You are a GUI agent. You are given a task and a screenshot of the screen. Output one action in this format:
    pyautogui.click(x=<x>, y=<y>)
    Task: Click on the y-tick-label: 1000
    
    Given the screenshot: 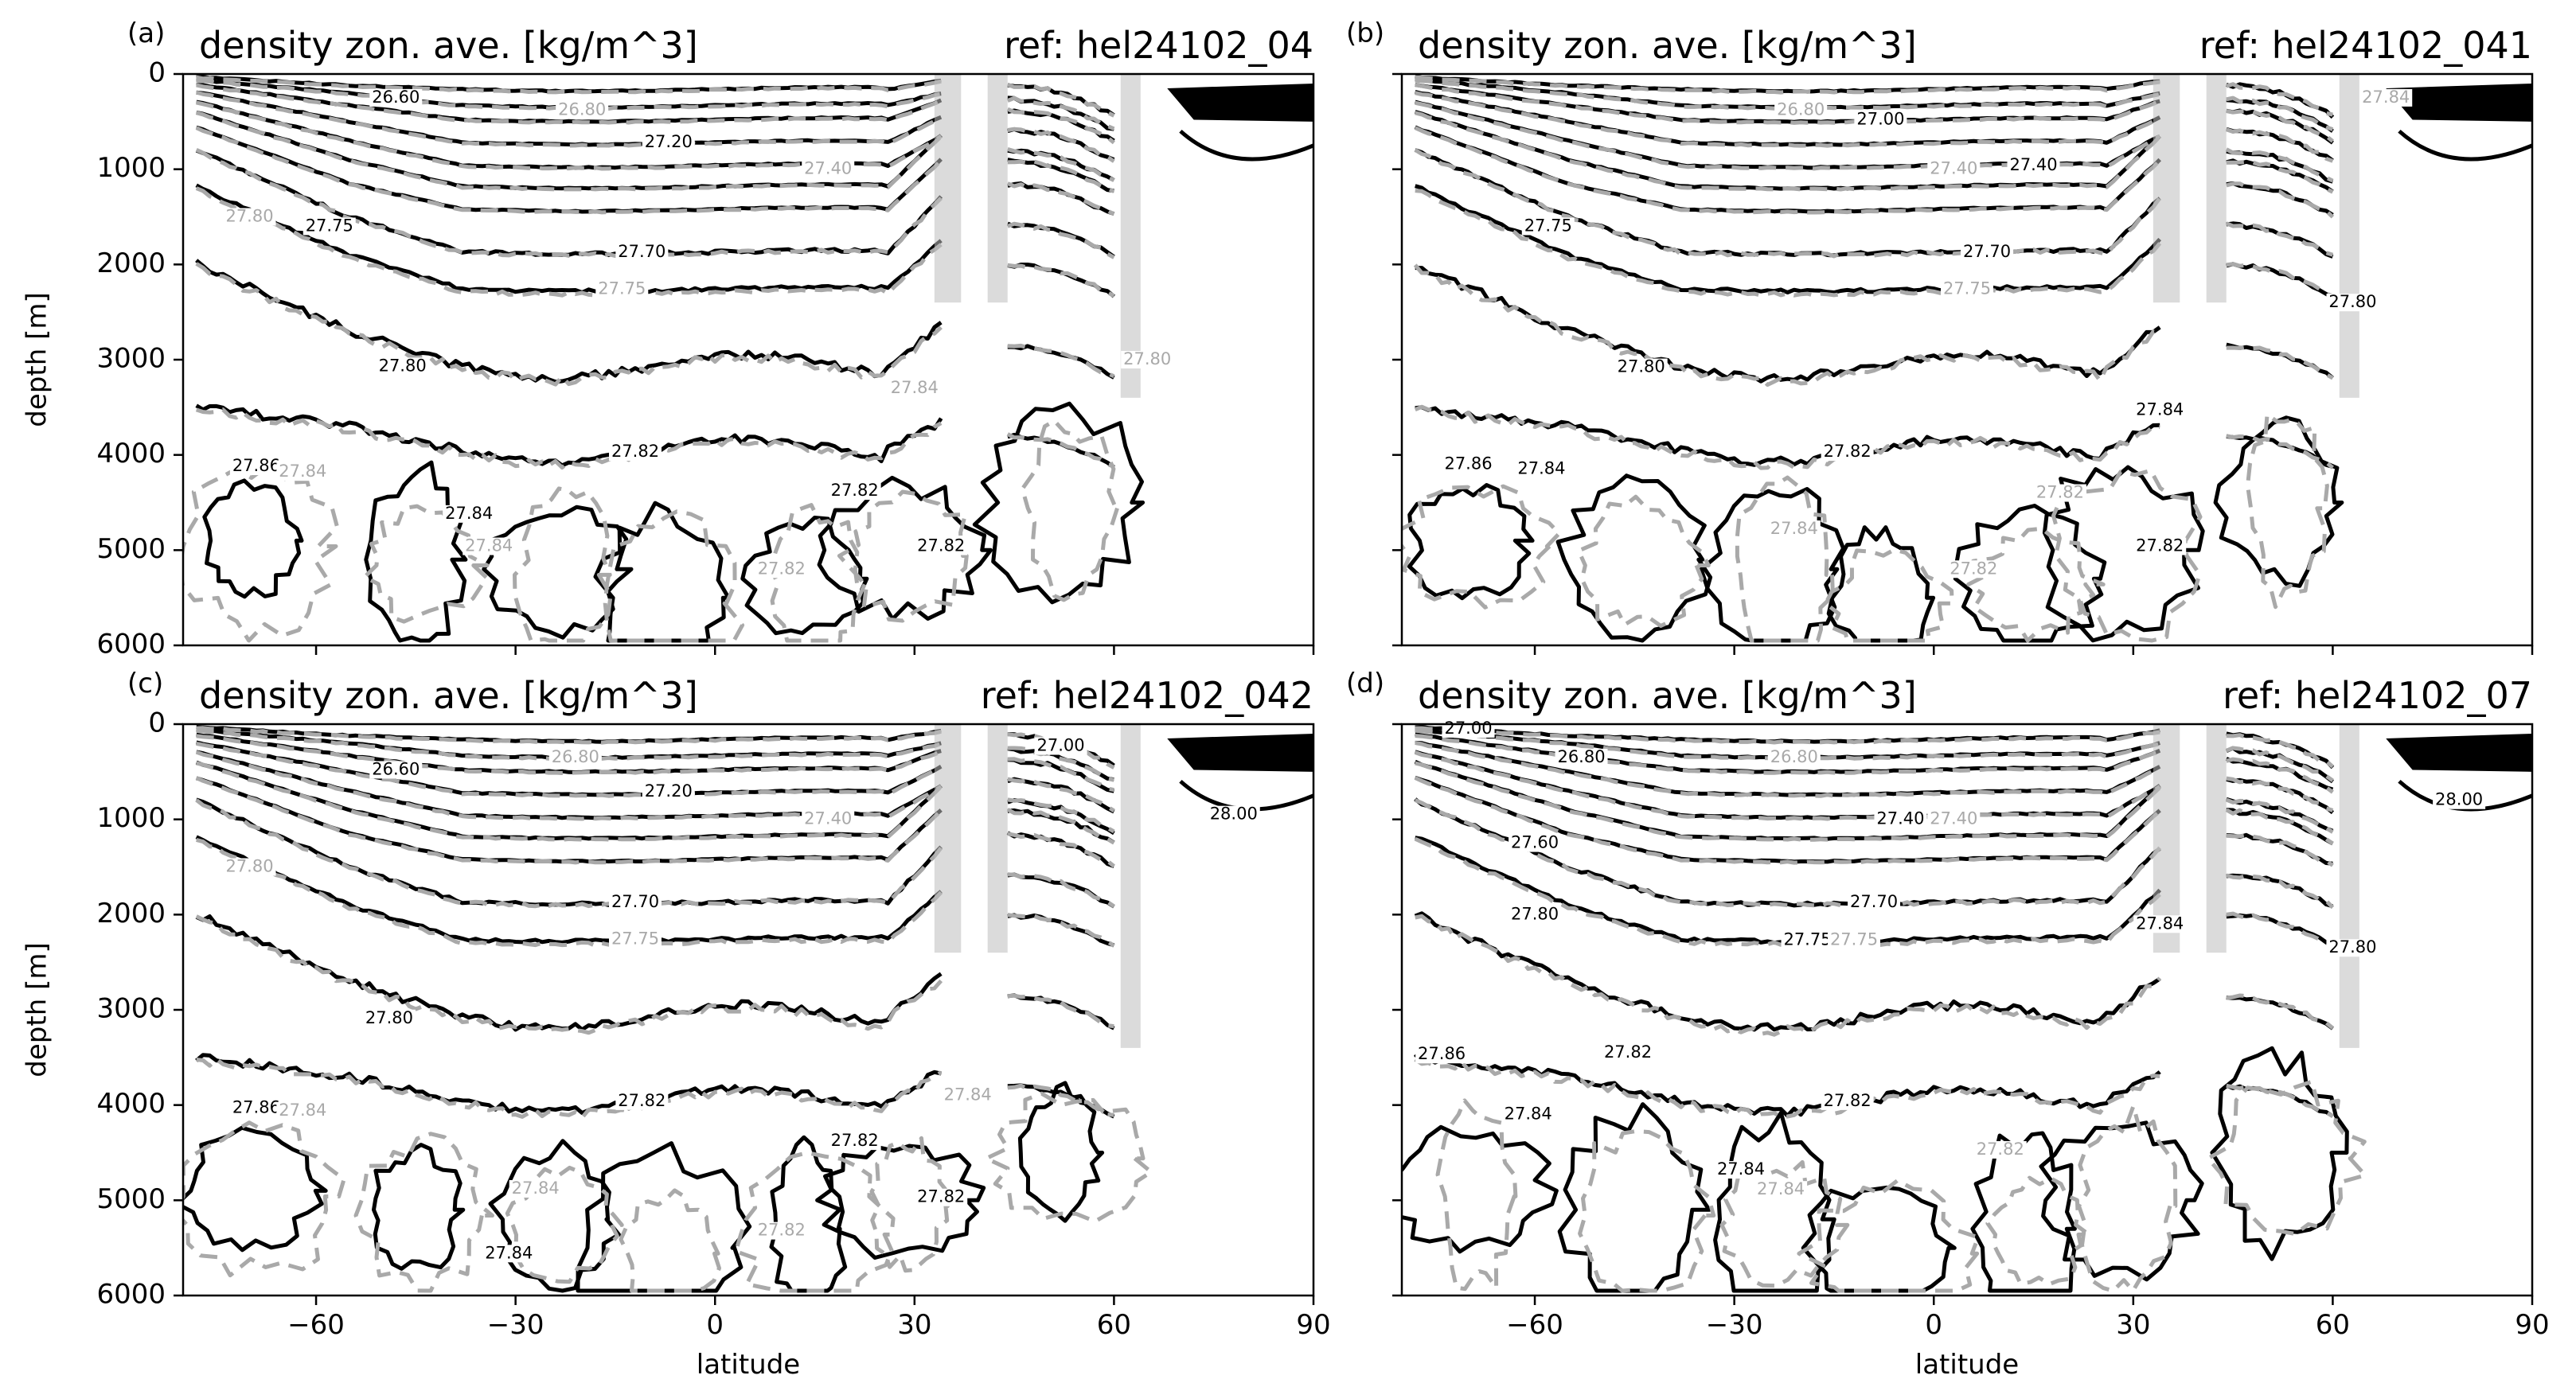 What is the action you would take?
    pyautogui.click(x=131, y=818)
    